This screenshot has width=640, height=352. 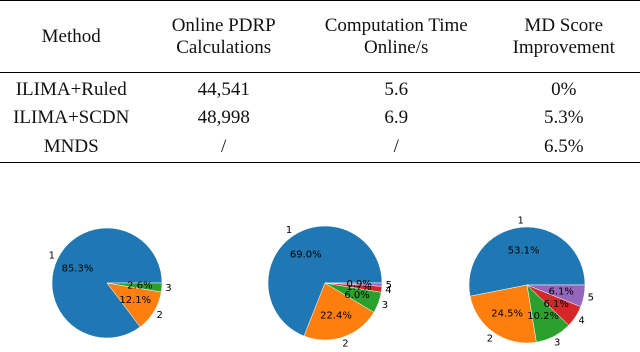 What do you see at coordinates (563, 117) in the screenshot?
I see `table-cell: 5.3%` at bounding box center [563, 117].